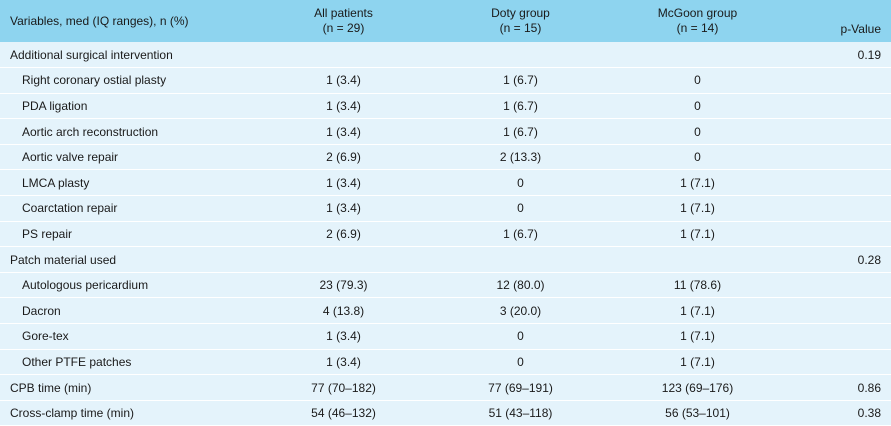 The height and width of the screenshot is (426, 891). What do you see at coordinates (520, 387) in the screenshot?
I see `cell-doty: 77 (69–191)` at bounding box center [520, 387].